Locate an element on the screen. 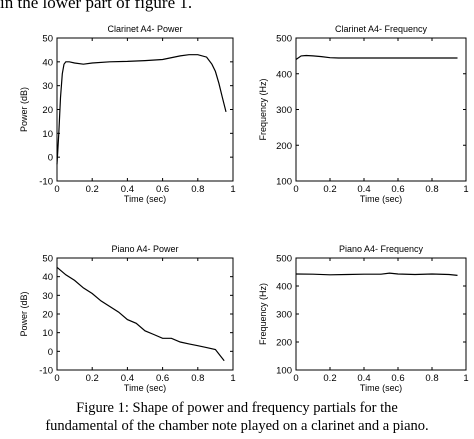 The image size is (474, 439). chart-title: Clarinet A4- Power is located at coordinates (144, 29).